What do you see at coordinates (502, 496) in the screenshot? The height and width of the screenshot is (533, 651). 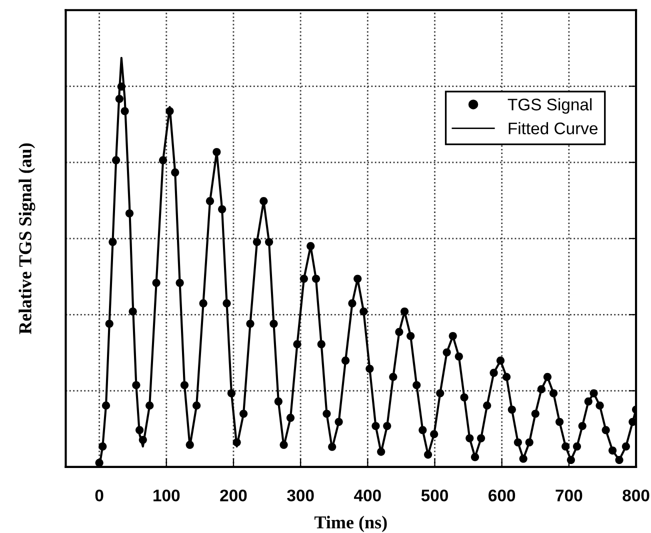 I see `x-tick-label: 600` at bounding box center [502, 496].